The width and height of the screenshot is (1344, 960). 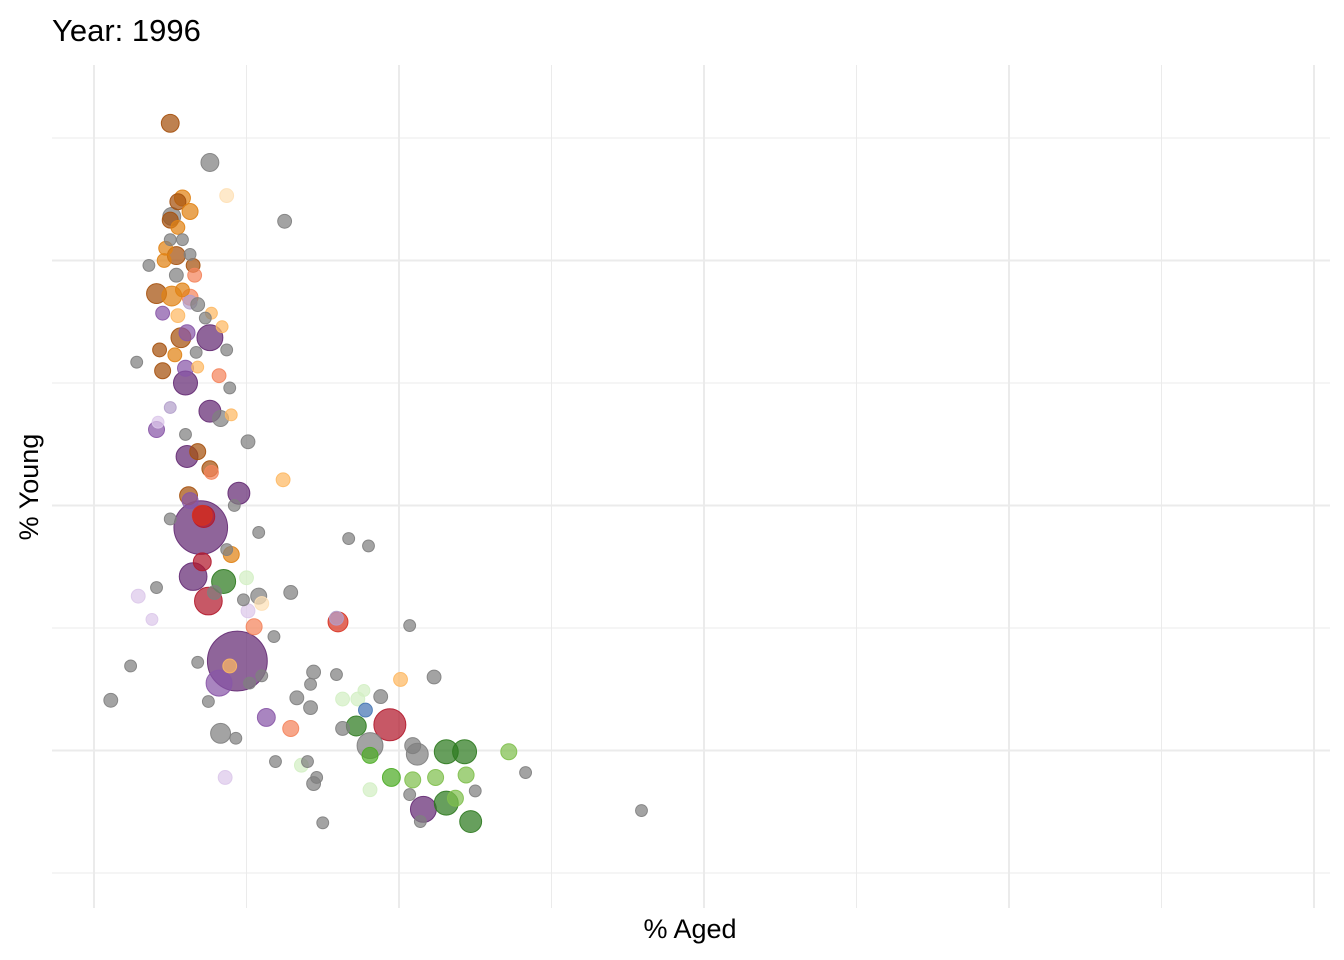 I want to click on chart-title: Year: 1996, so click(x=126, y=30).